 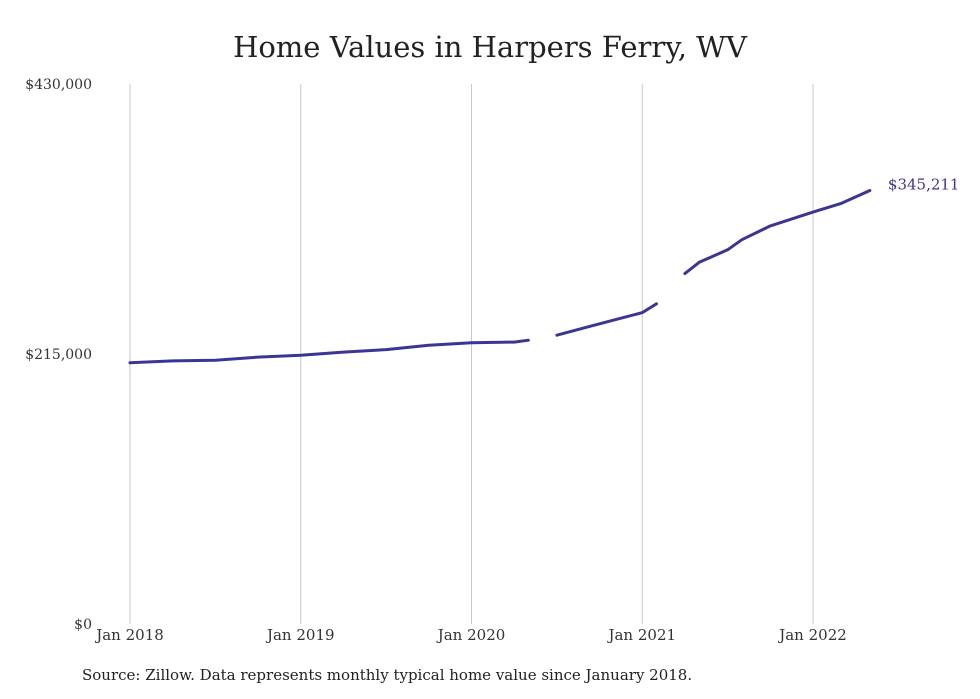 What do you see at coordinates (300, 635) in the screenshot?
I see `x-tick-label-1: Jan 2019` at bounding box center [300, 635].